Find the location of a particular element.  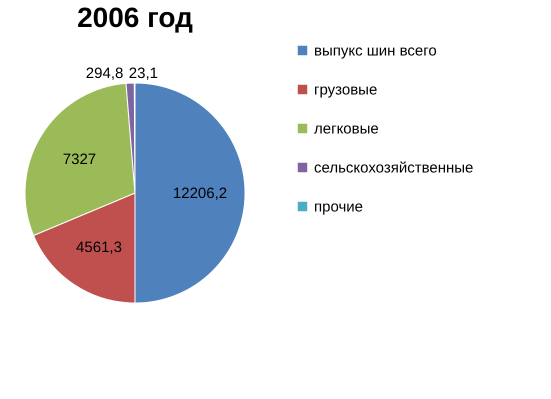

data-label: 294,8 is located at coordinates (105, 73).